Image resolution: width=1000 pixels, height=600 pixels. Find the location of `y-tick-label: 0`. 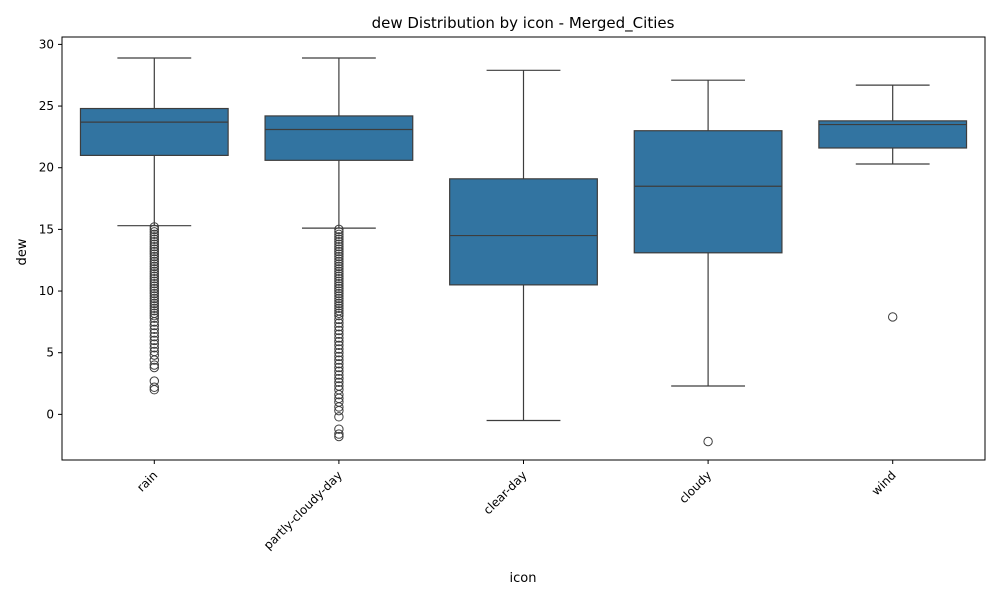

y-tick-label: 0 is located at coordinates (50, 414).